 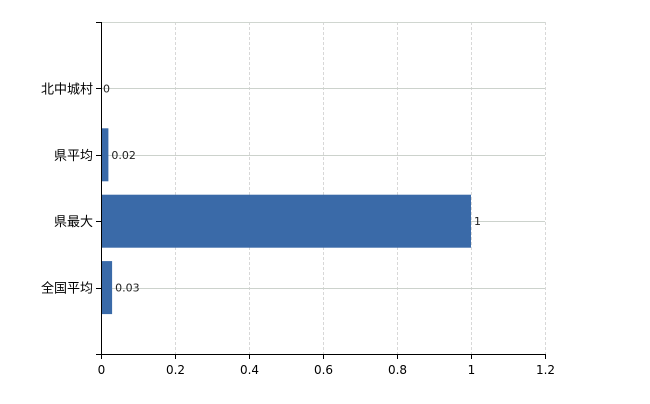 I want to click on category-label: 全国平均, so click(x=67, y=289).